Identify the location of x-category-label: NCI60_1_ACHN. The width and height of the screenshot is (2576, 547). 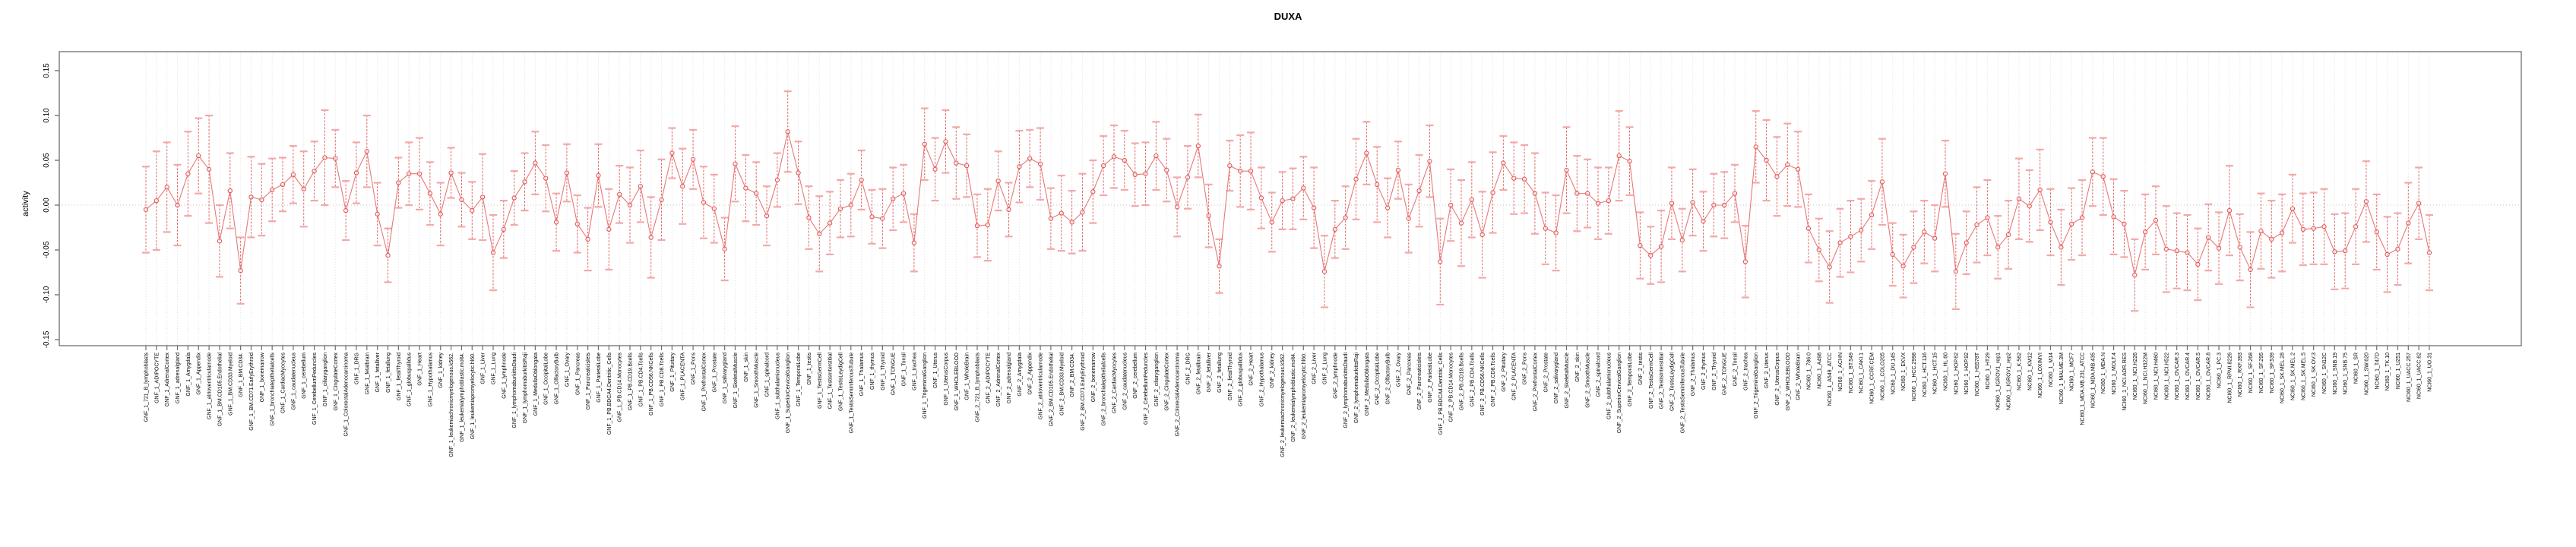
(1840, 372).